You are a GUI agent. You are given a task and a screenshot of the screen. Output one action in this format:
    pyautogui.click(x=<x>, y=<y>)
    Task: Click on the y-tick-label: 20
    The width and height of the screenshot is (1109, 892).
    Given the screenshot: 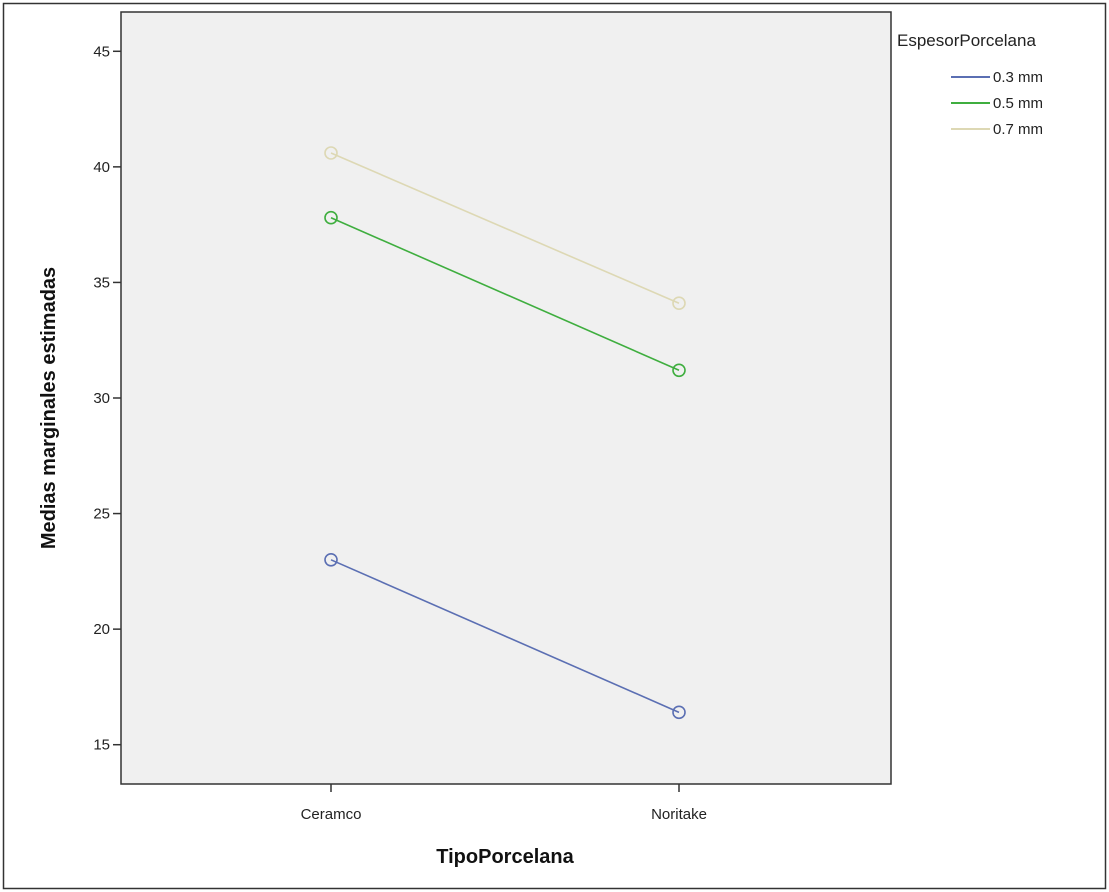 What is the action you would take?
    pyautogui.click(x=101, y=629)
    